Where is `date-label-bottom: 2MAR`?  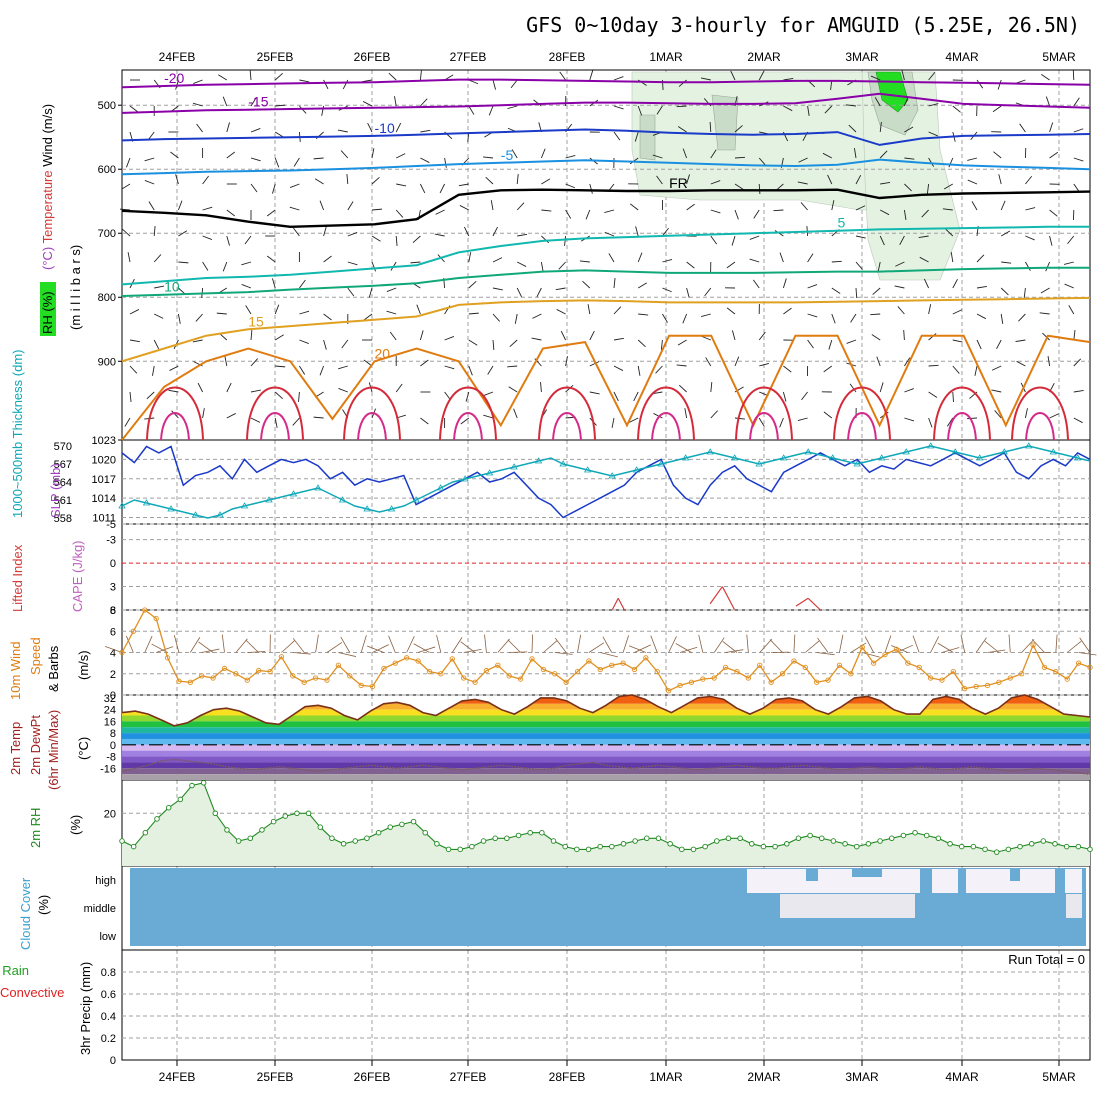 date-label-bottom: 2MAR is located at coordinates (764, 1077).